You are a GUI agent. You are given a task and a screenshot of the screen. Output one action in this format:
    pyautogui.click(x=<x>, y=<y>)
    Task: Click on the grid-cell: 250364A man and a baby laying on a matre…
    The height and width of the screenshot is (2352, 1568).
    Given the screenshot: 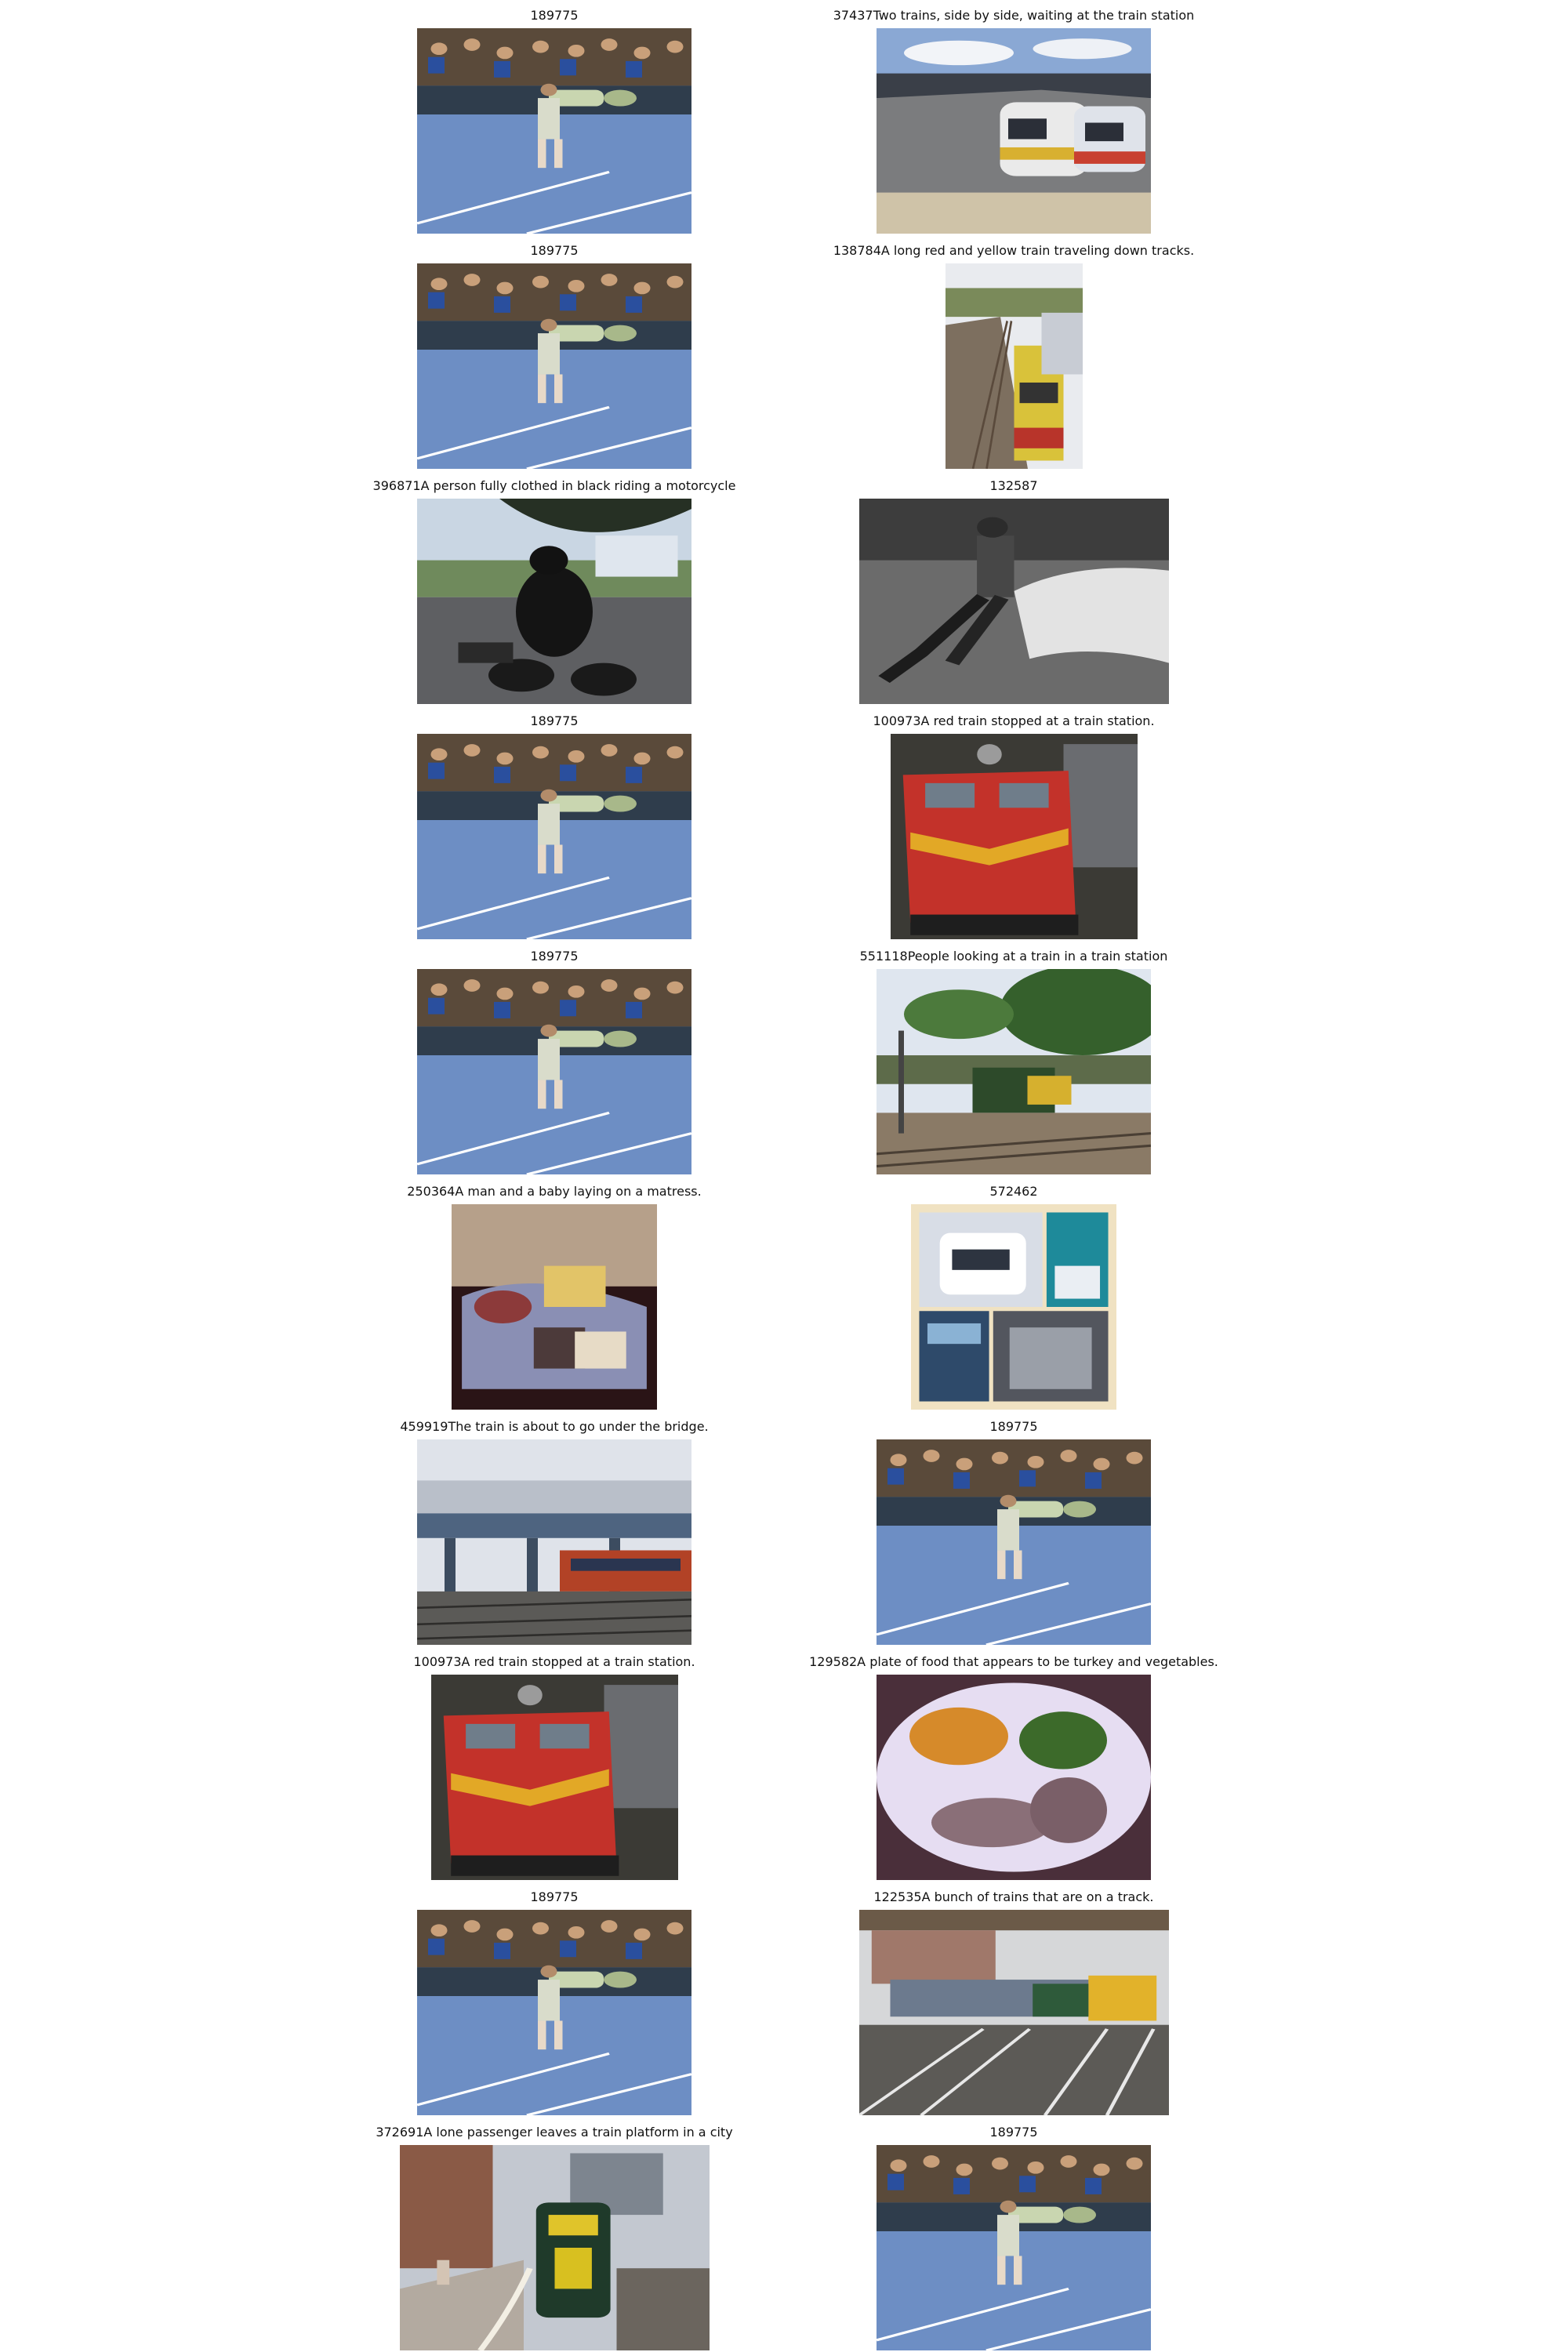 What is the action you would take?
    pyautogui.click(x=554, y=1293)
    